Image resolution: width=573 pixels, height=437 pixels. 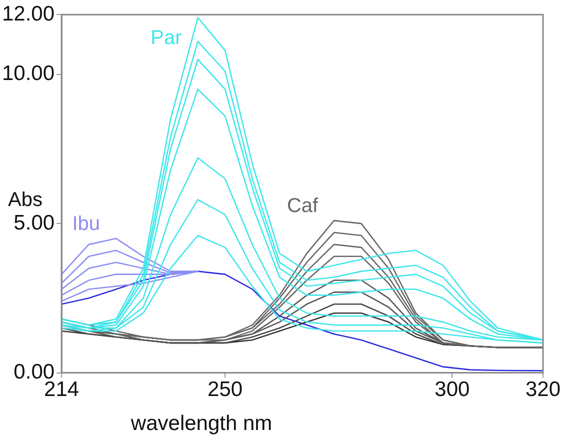 What do you see at coordinates (28, 14) in the screenshot?
I see `y-tick-label: 12.00` at bounding box center [28, 14].